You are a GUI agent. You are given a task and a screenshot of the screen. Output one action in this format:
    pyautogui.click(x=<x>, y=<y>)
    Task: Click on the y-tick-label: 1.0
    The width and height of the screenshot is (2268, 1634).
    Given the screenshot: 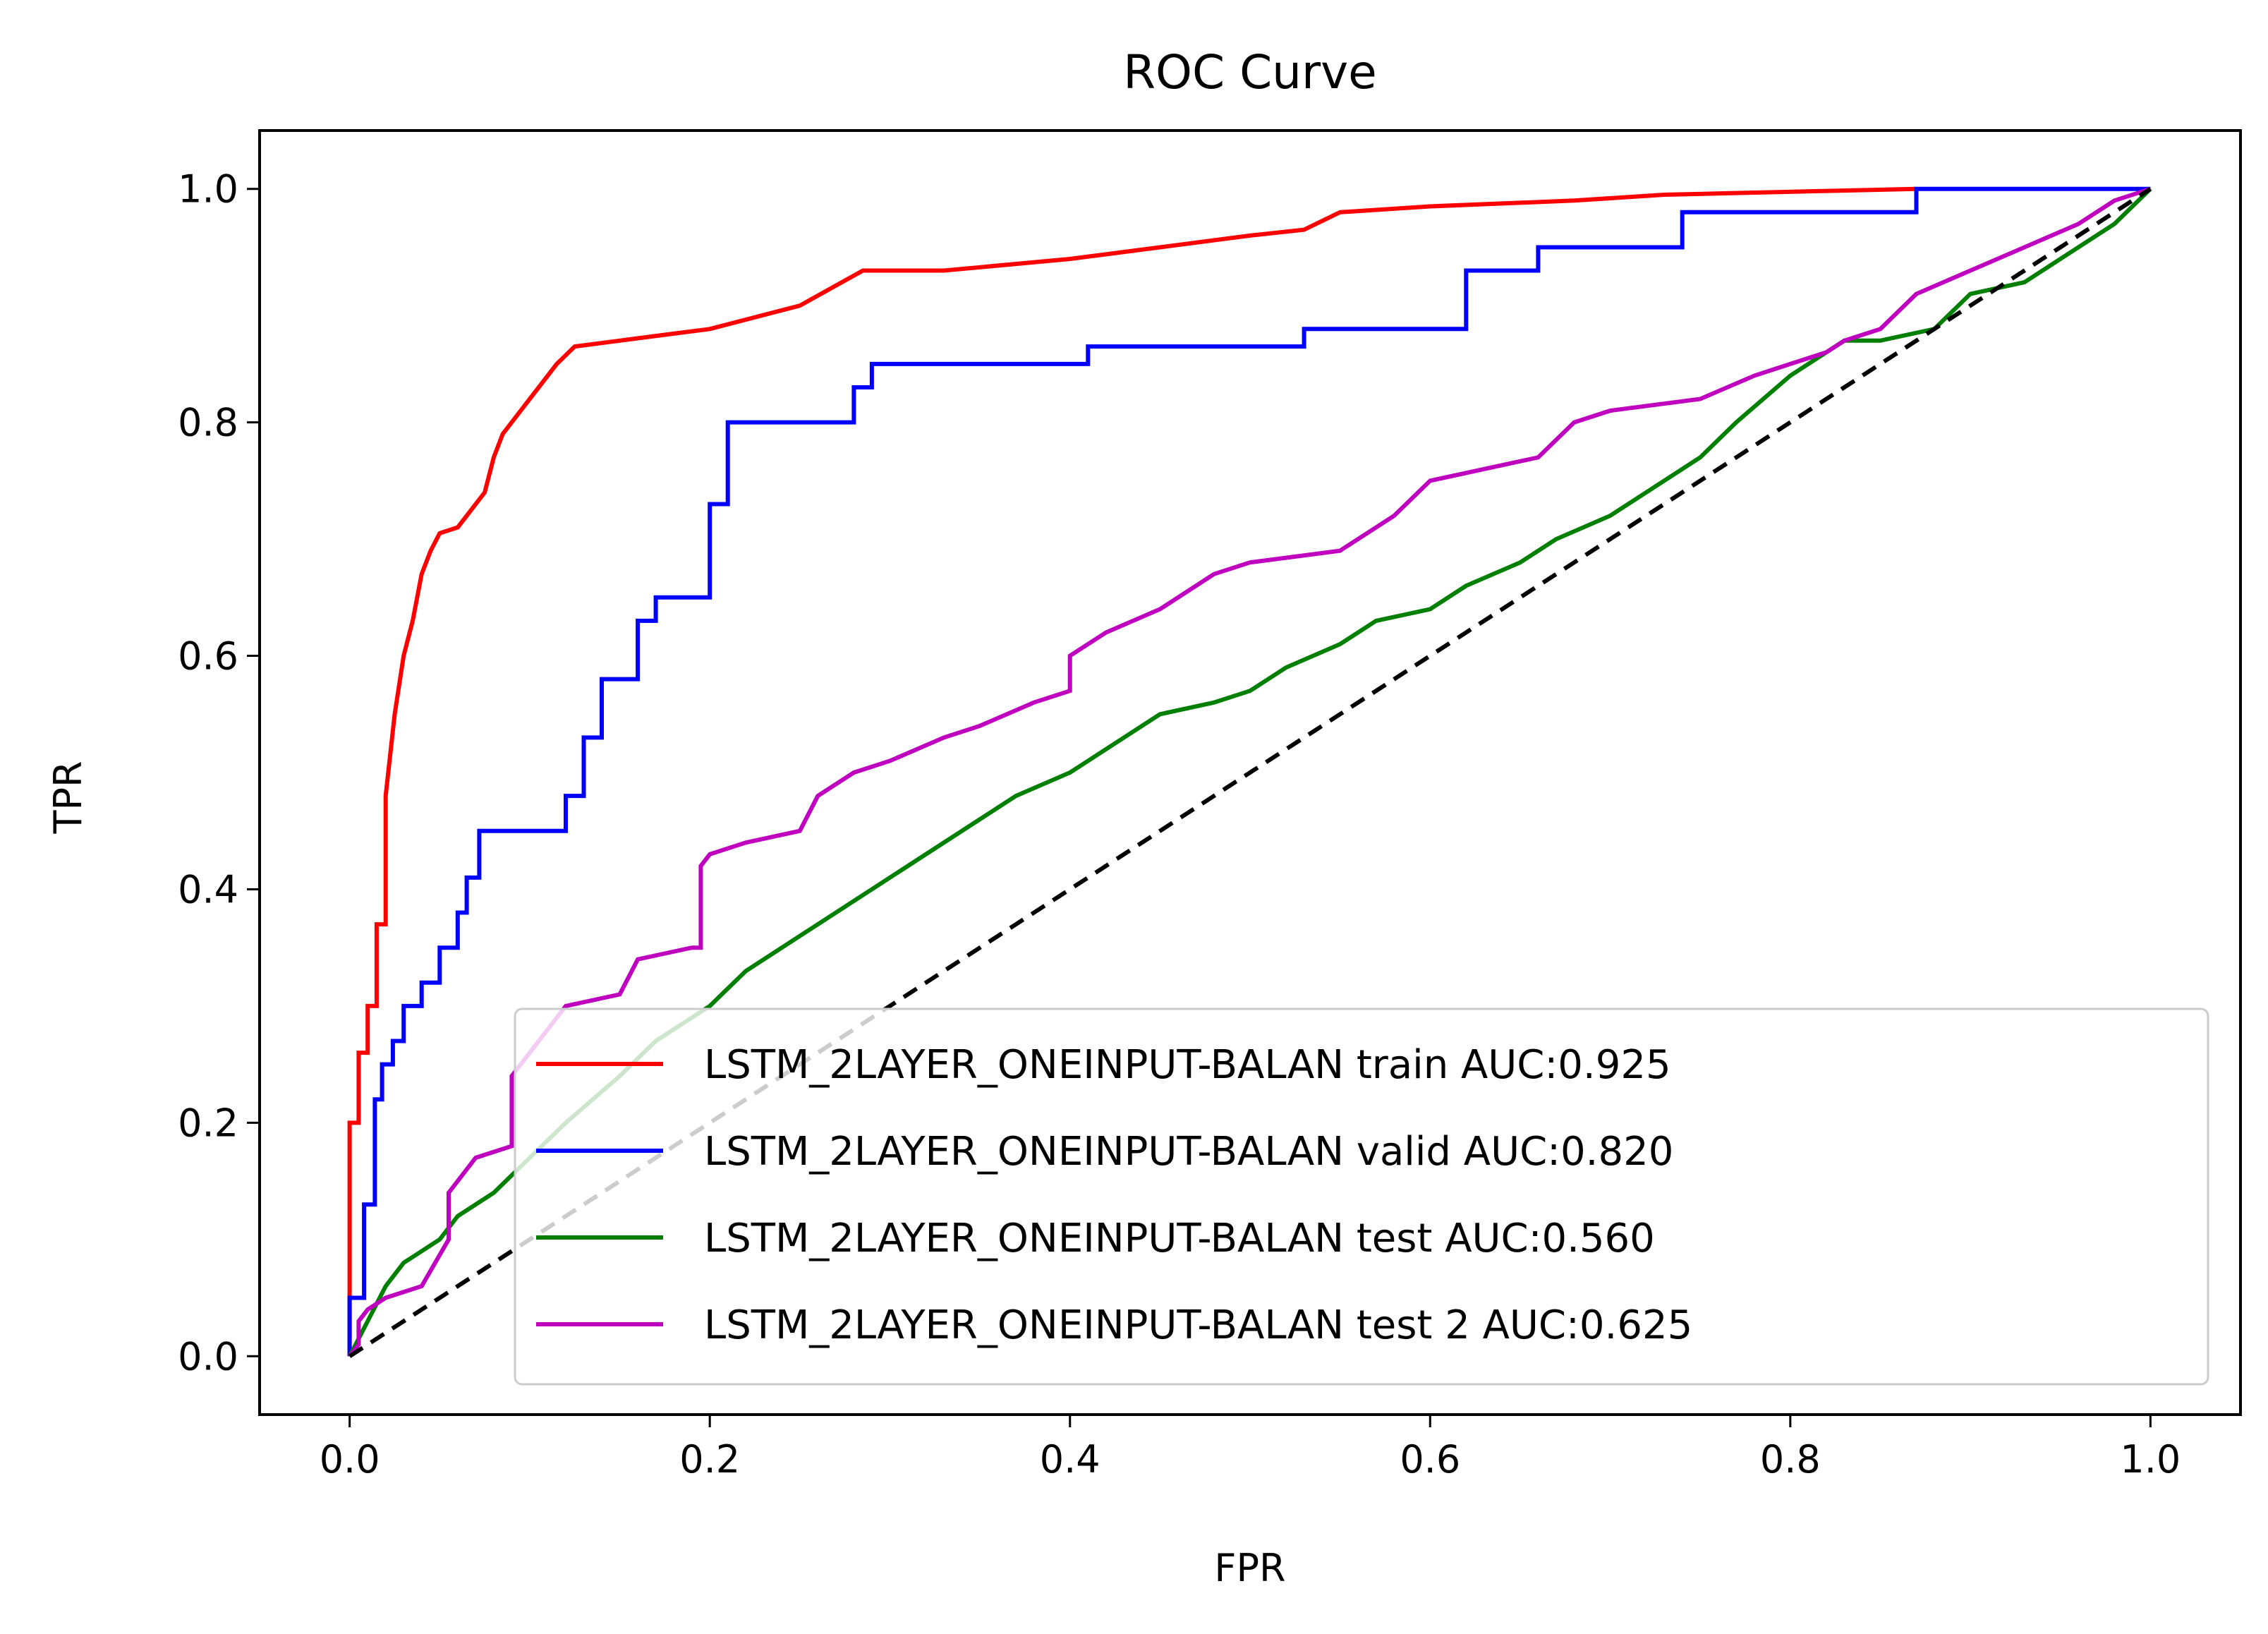 What is the action you would take?
    pyautogui.click(x=208, y=189)
    